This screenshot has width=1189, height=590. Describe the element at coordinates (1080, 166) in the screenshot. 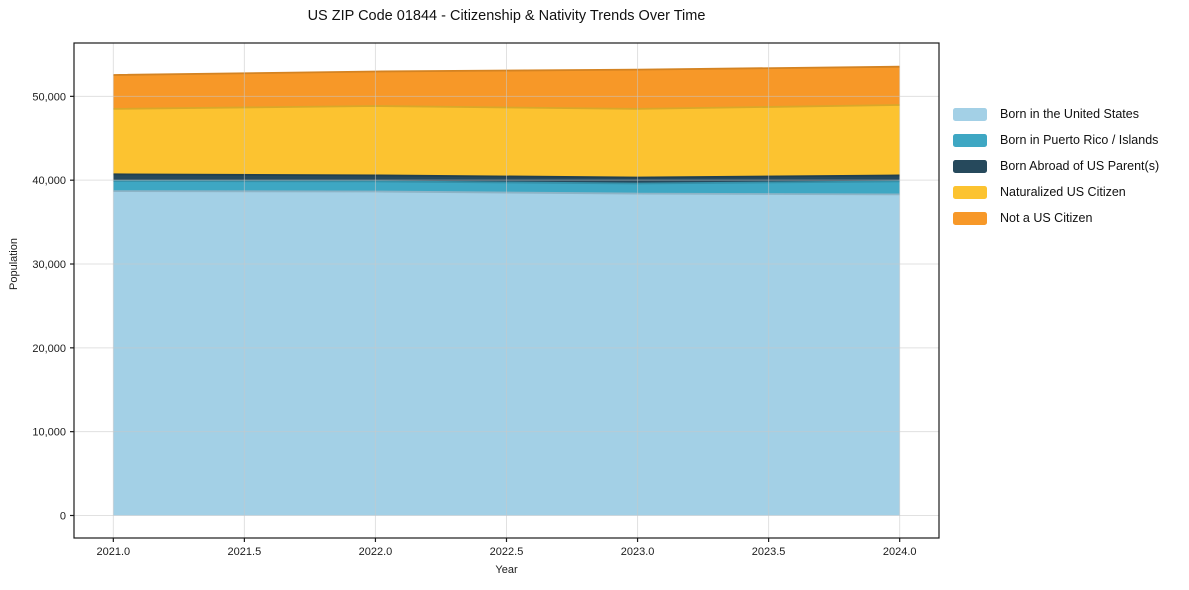

I see `legend-label: Born Abroad of US Parent(s)` at that location.